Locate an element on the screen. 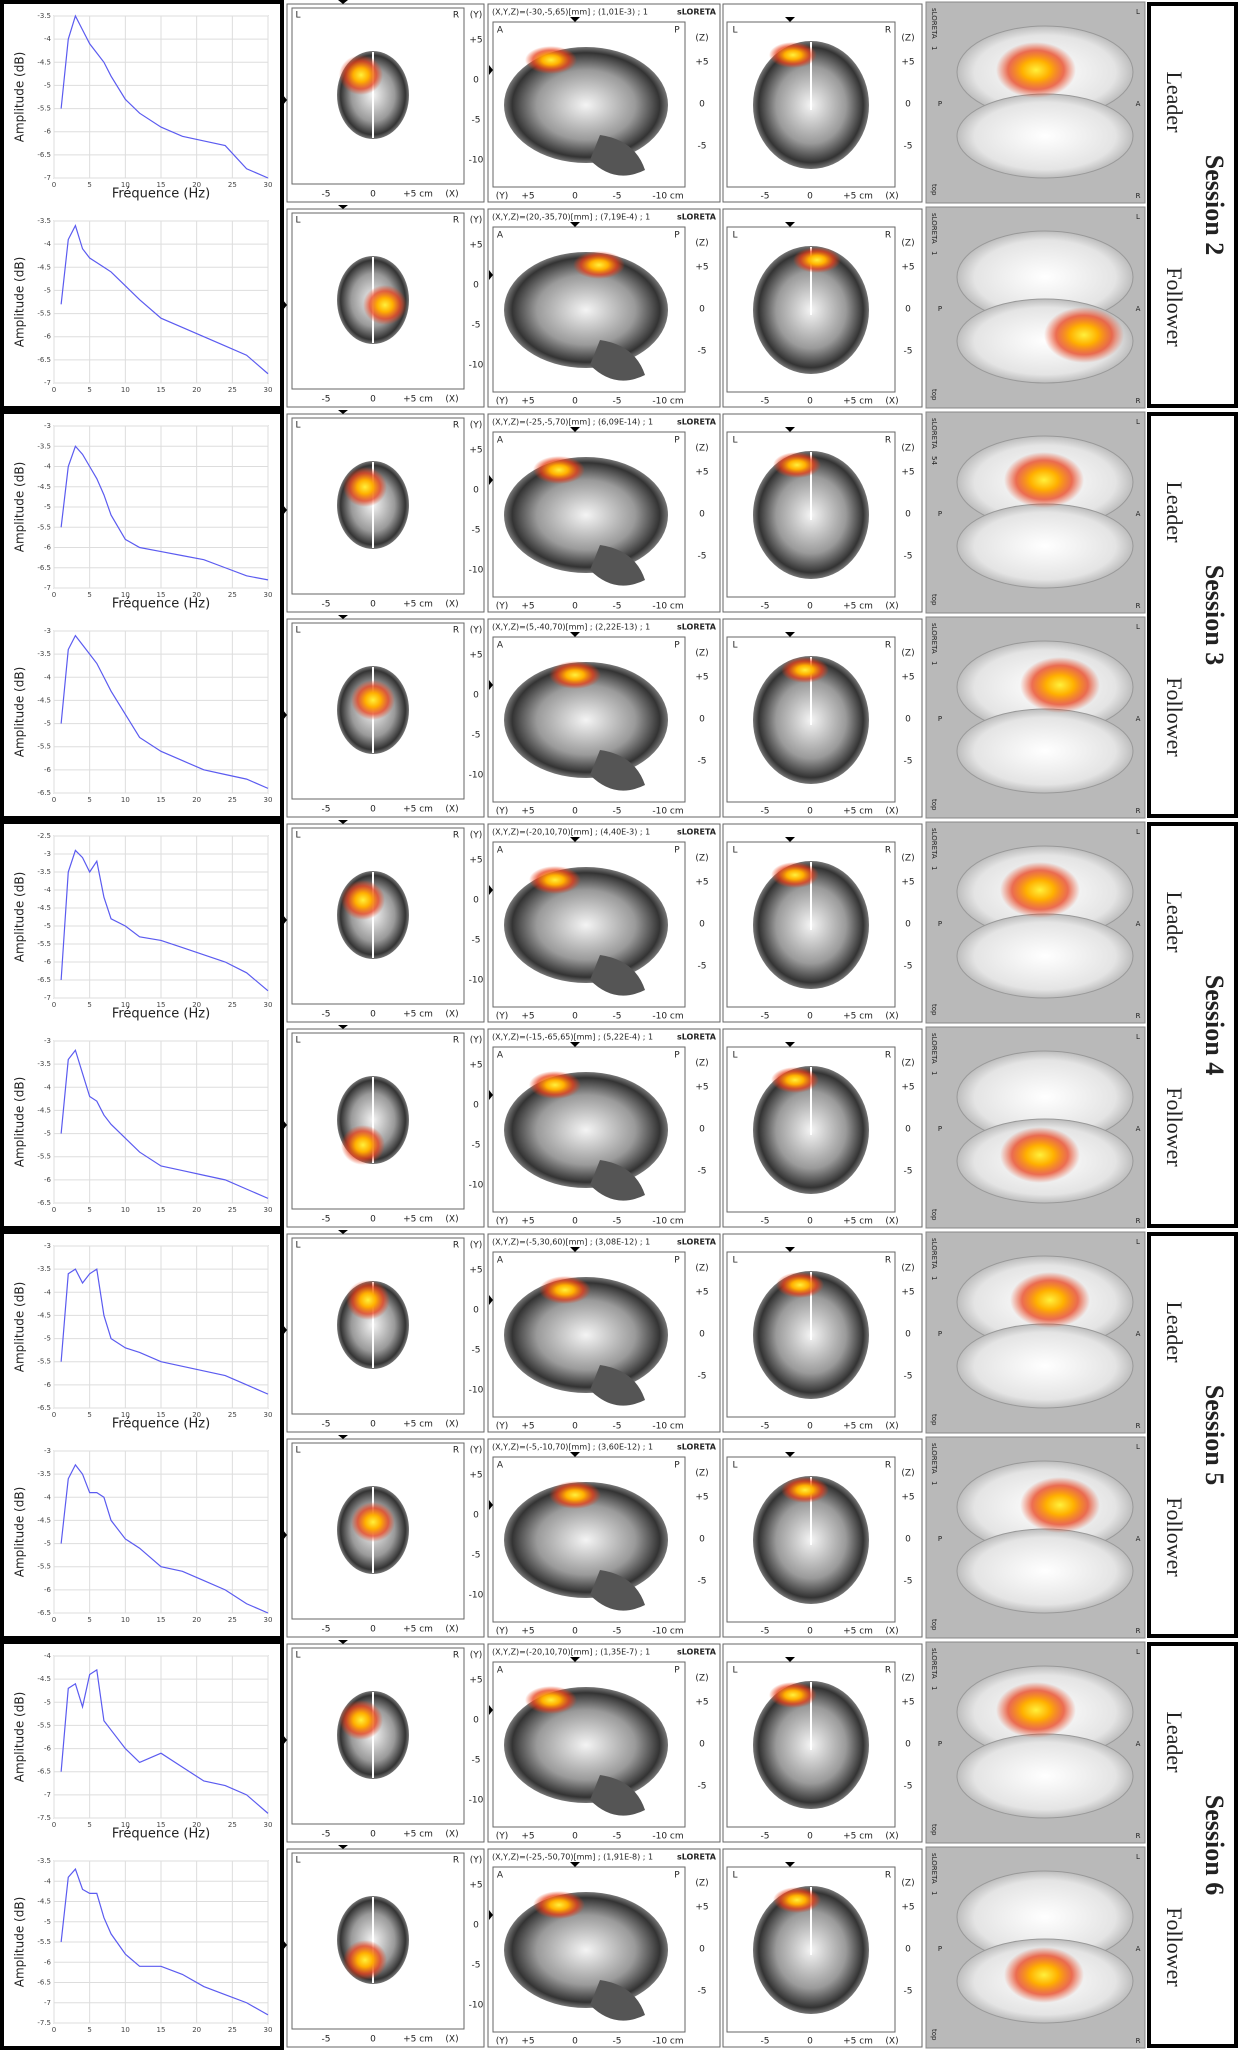  label: +5 cm is located at coordinates (858, 607).